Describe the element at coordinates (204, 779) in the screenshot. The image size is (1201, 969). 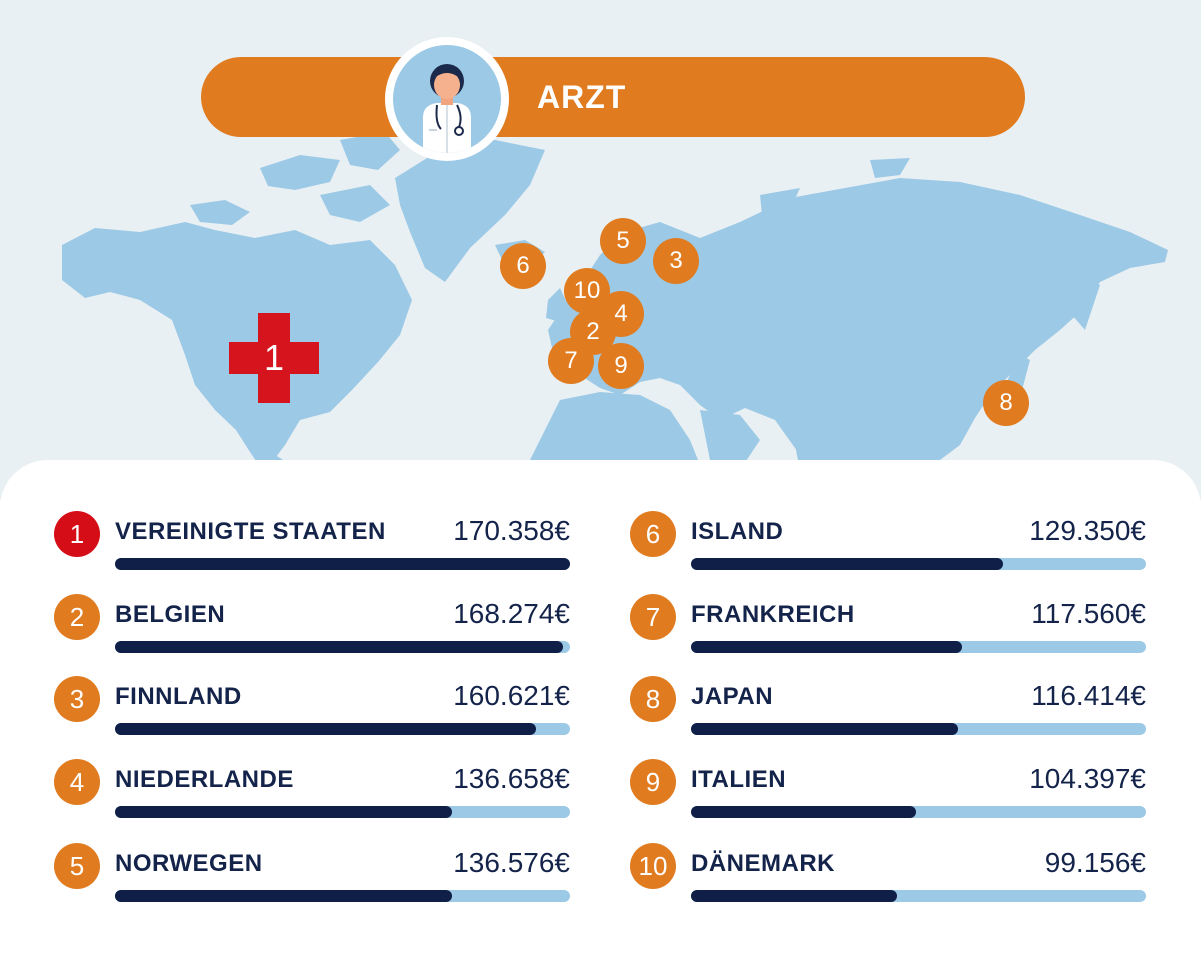
I see `country-name: NIEDERLANDE` at that location.